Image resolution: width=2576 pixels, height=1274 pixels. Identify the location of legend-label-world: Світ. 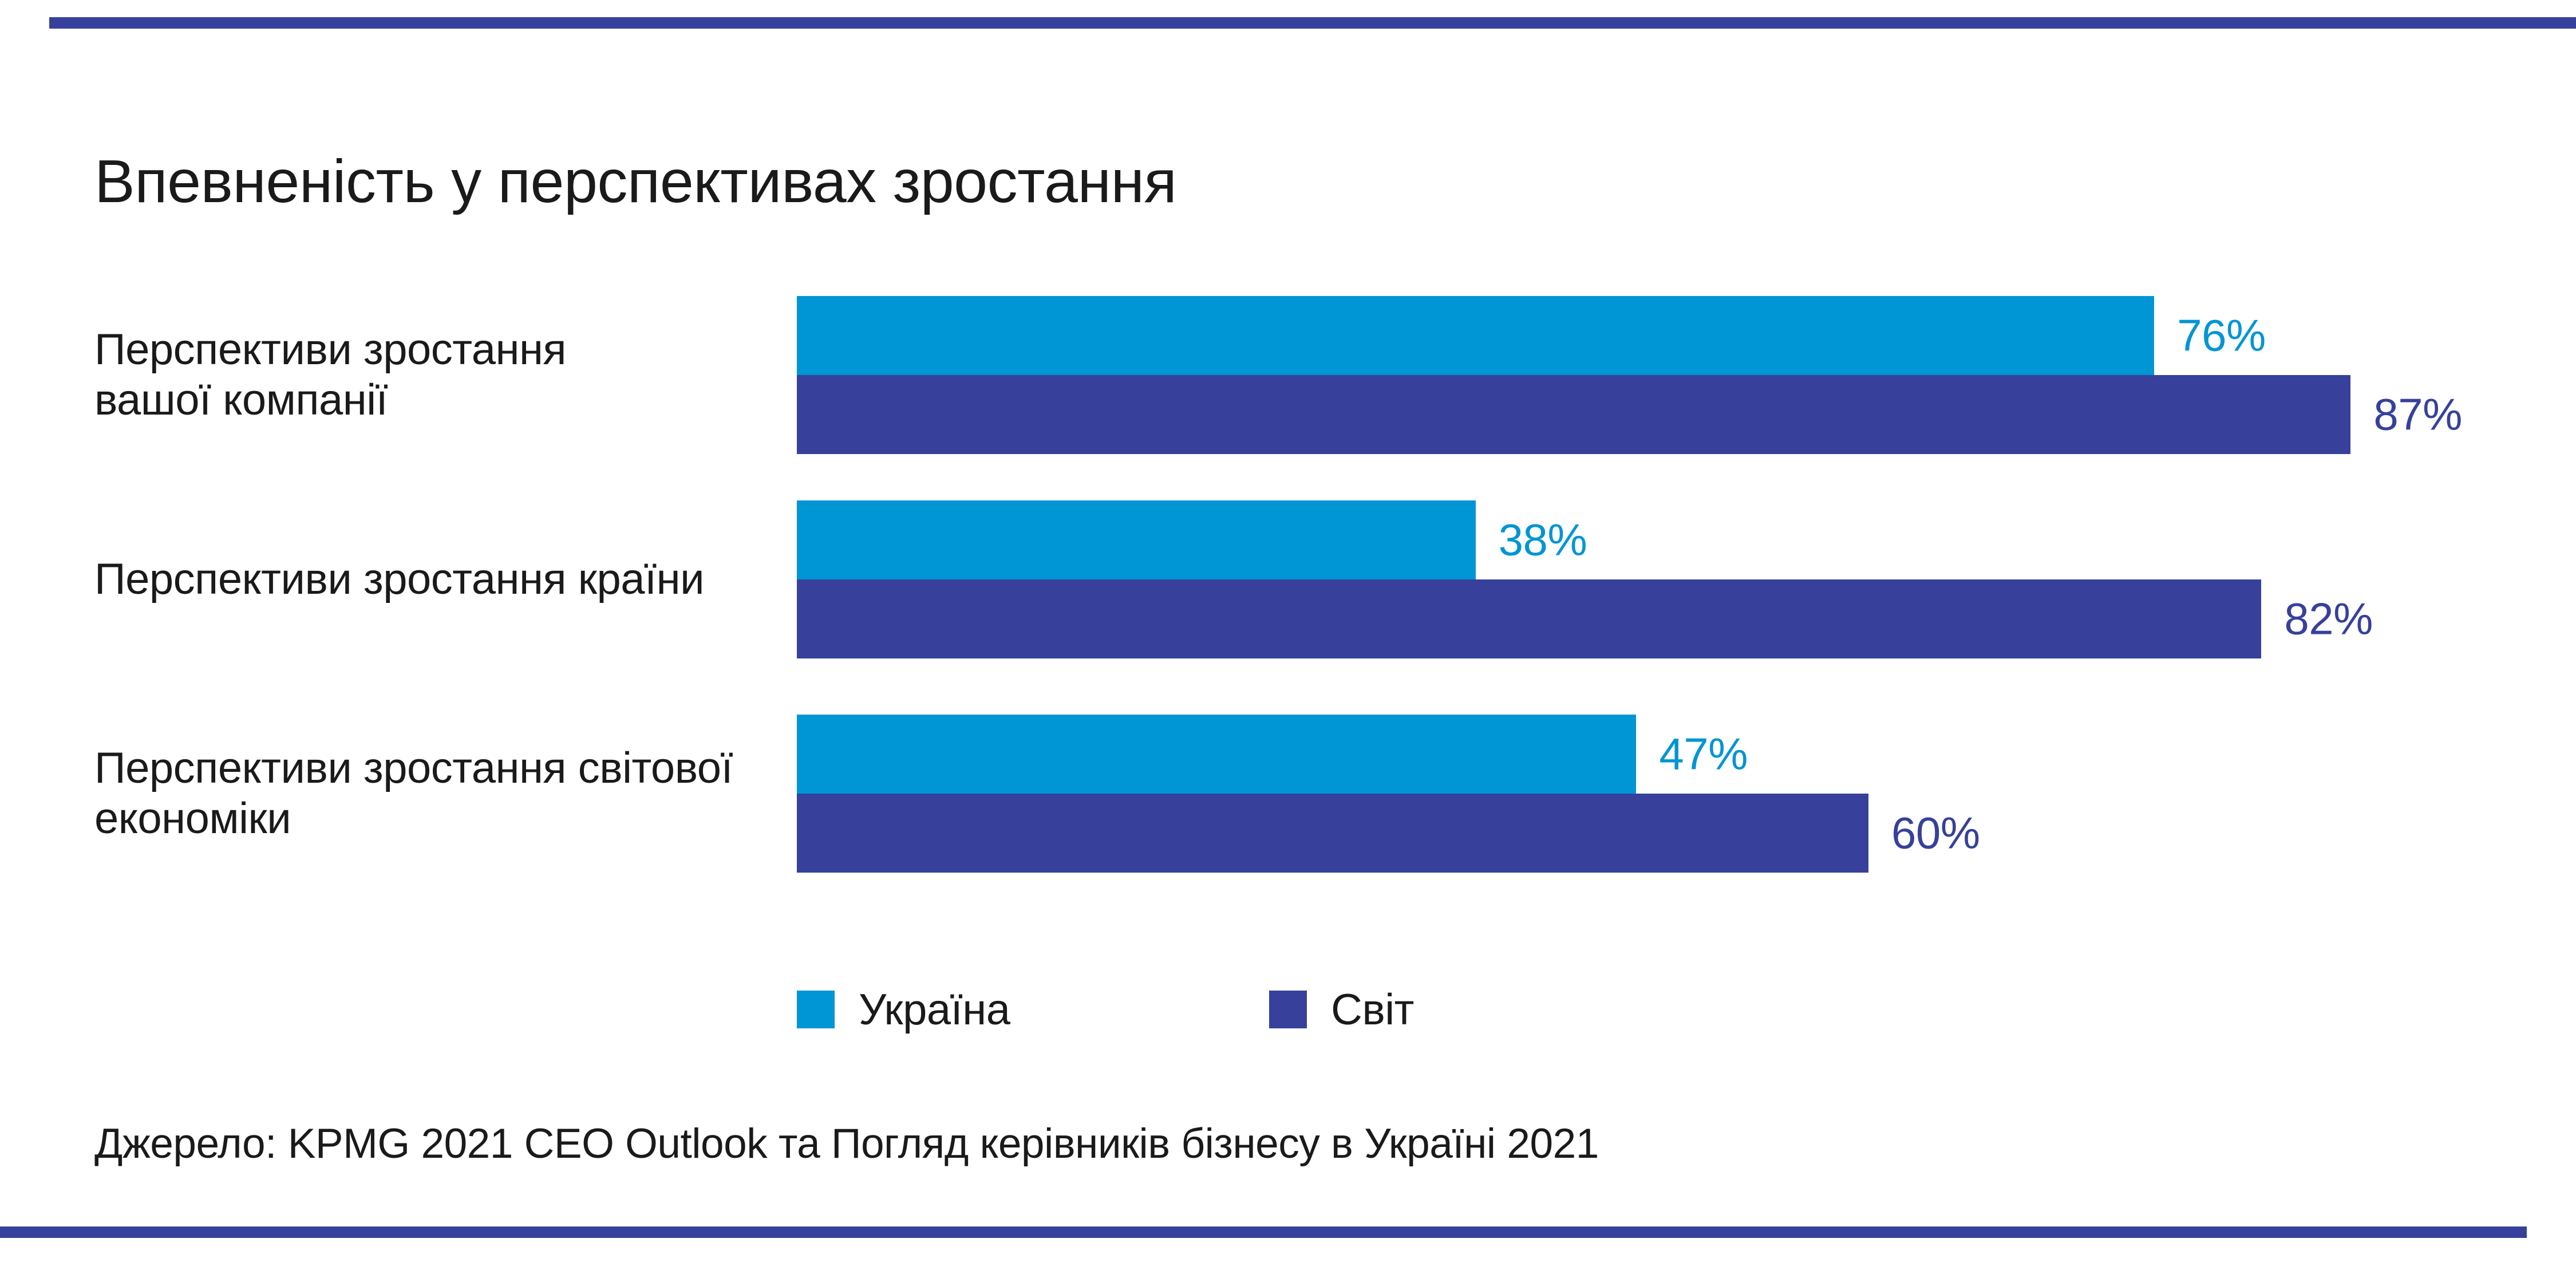
(1372, 1009).